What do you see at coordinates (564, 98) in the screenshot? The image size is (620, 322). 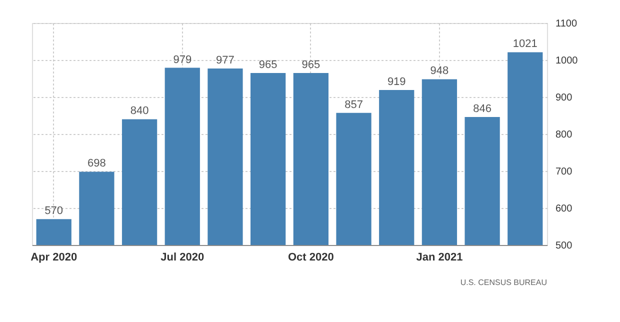 I see `y-tick-label: 900` at bounding box center [564, 98].